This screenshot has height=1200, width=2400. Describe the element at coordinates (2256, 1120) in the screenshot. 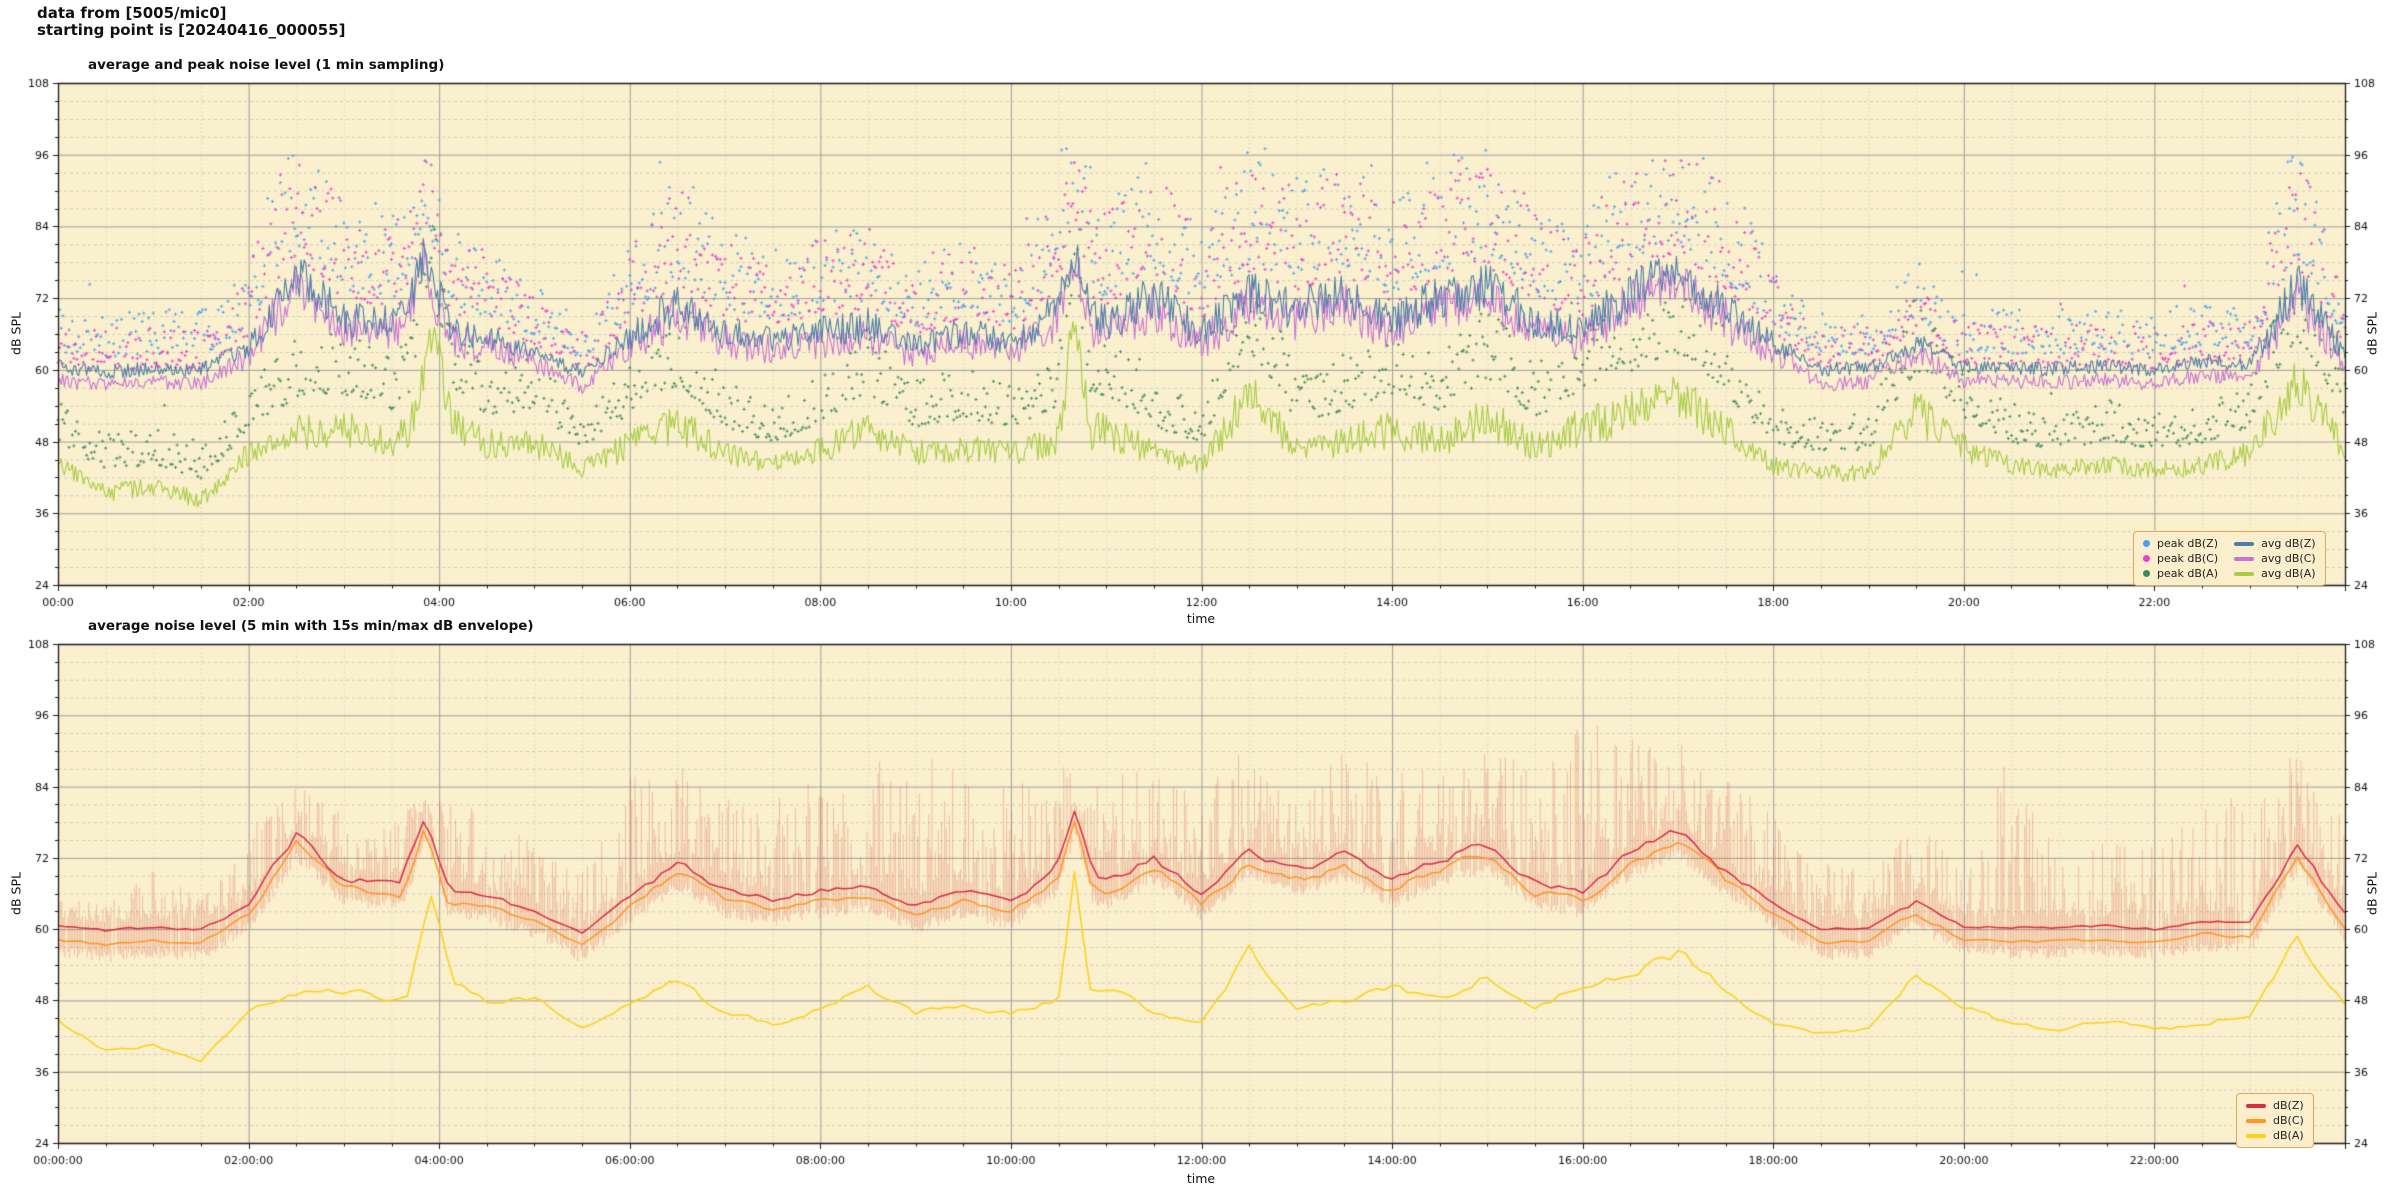

I see `dbc-line-icon` at that location.